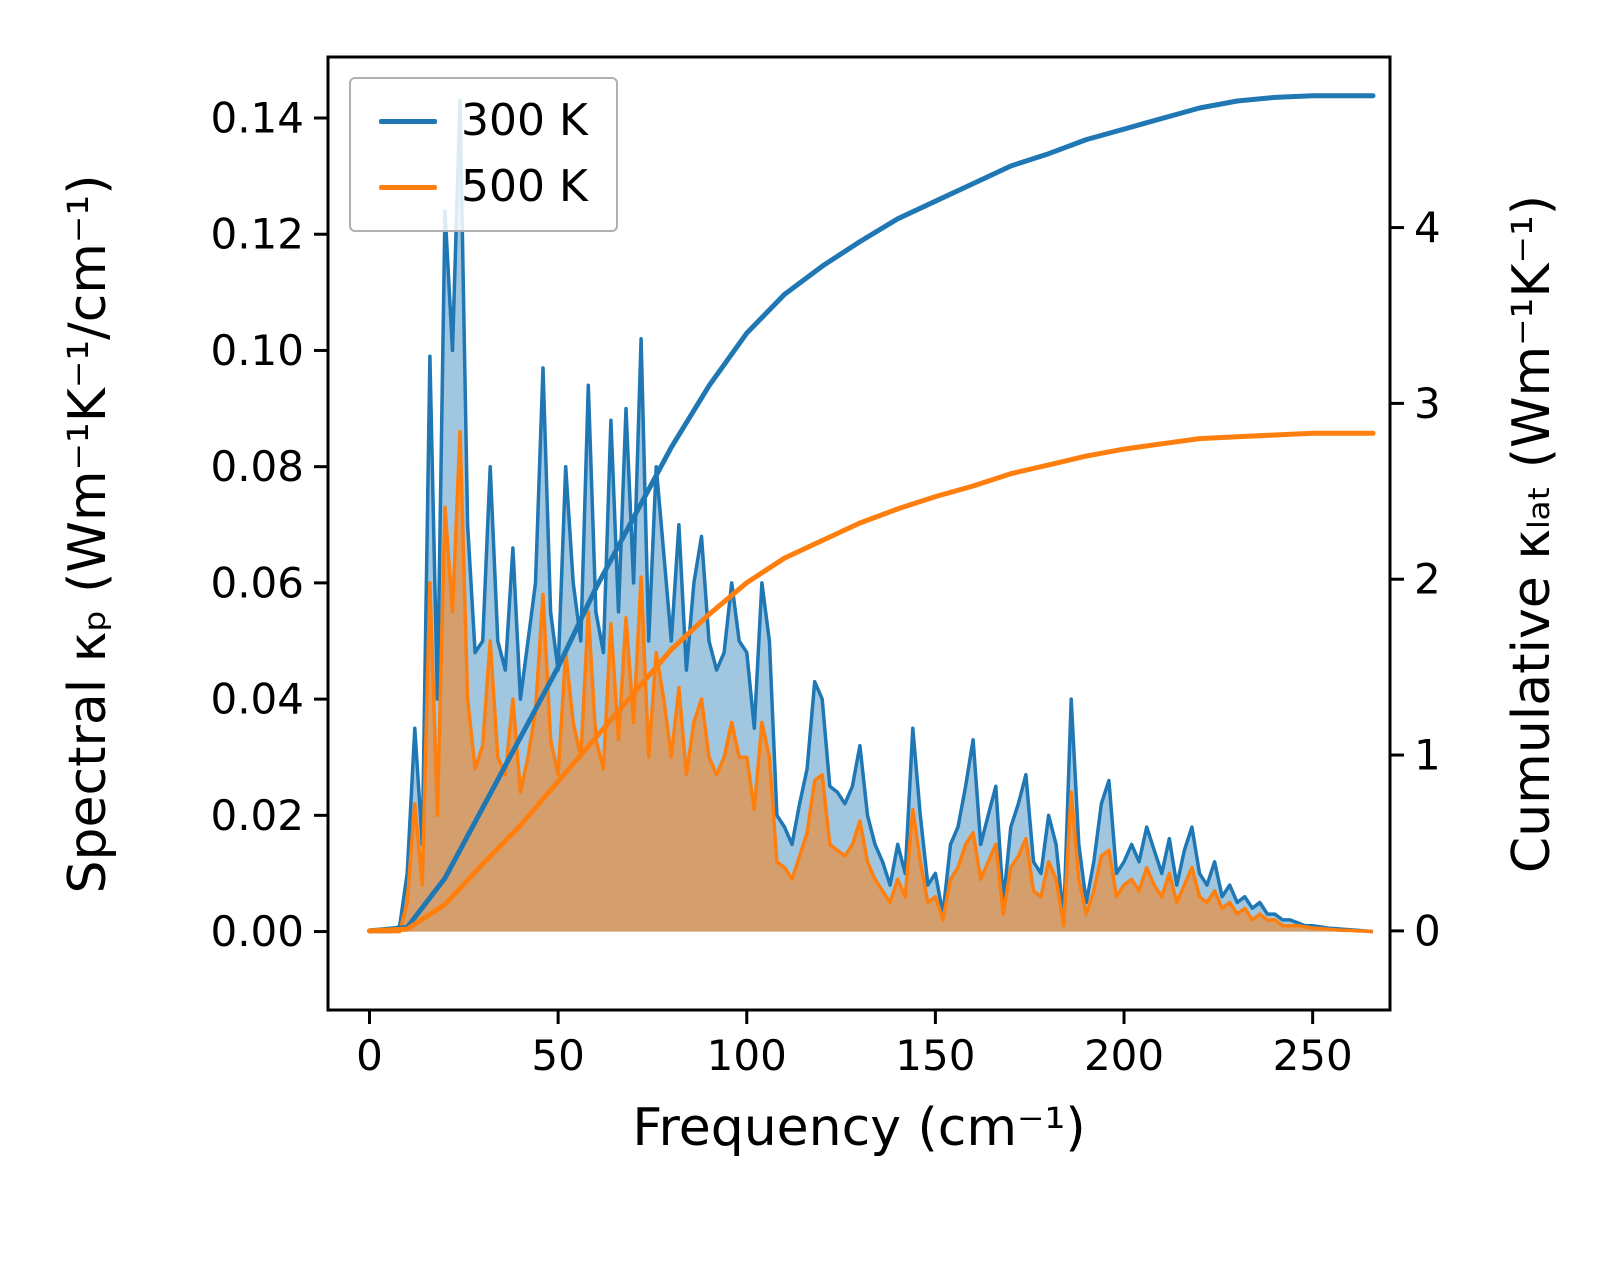 This screenshot has height=1264, width=1623. I want to click on legend-line-swatch-300k, so click(408, 121).